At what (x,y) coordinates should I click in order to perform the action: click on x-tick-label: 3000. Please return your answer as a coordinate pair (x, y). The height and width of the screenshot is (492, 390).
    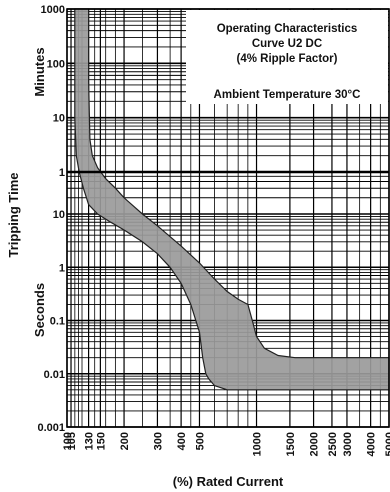
    Looking at the image, I should click on (348, 444).